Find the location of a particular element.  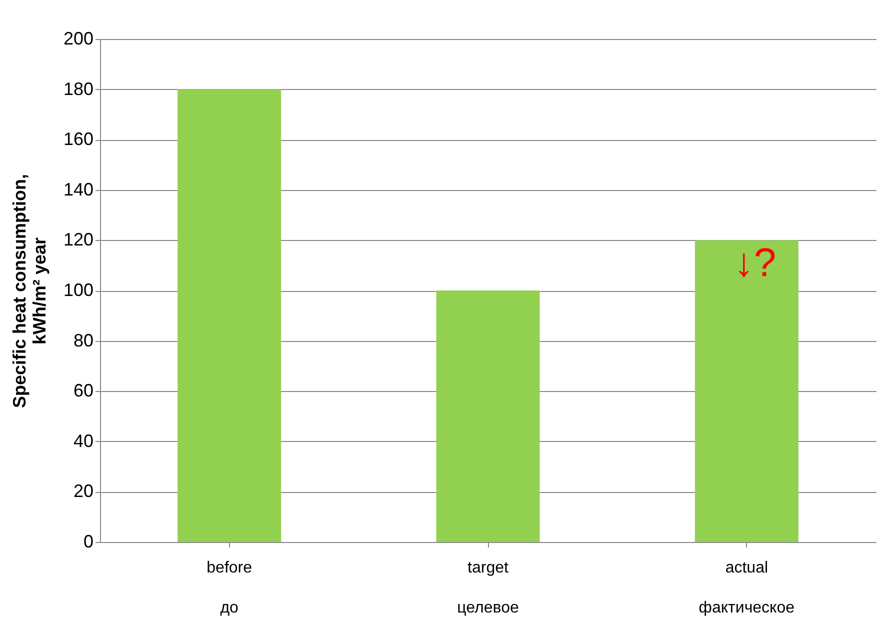

y-tick-label: 140 is located at coordinates (78, 189).